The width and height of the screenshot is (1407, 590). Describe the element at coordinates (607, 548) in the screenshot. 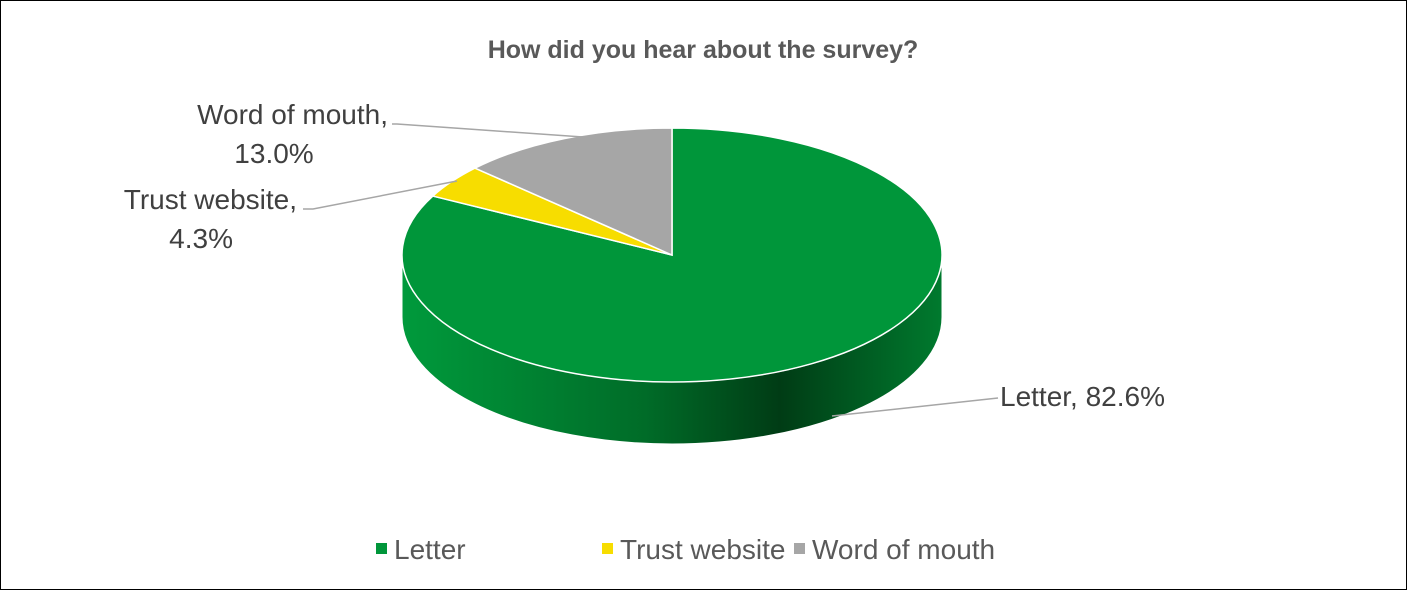

I see `legend-swatch-trust-website` at that location.